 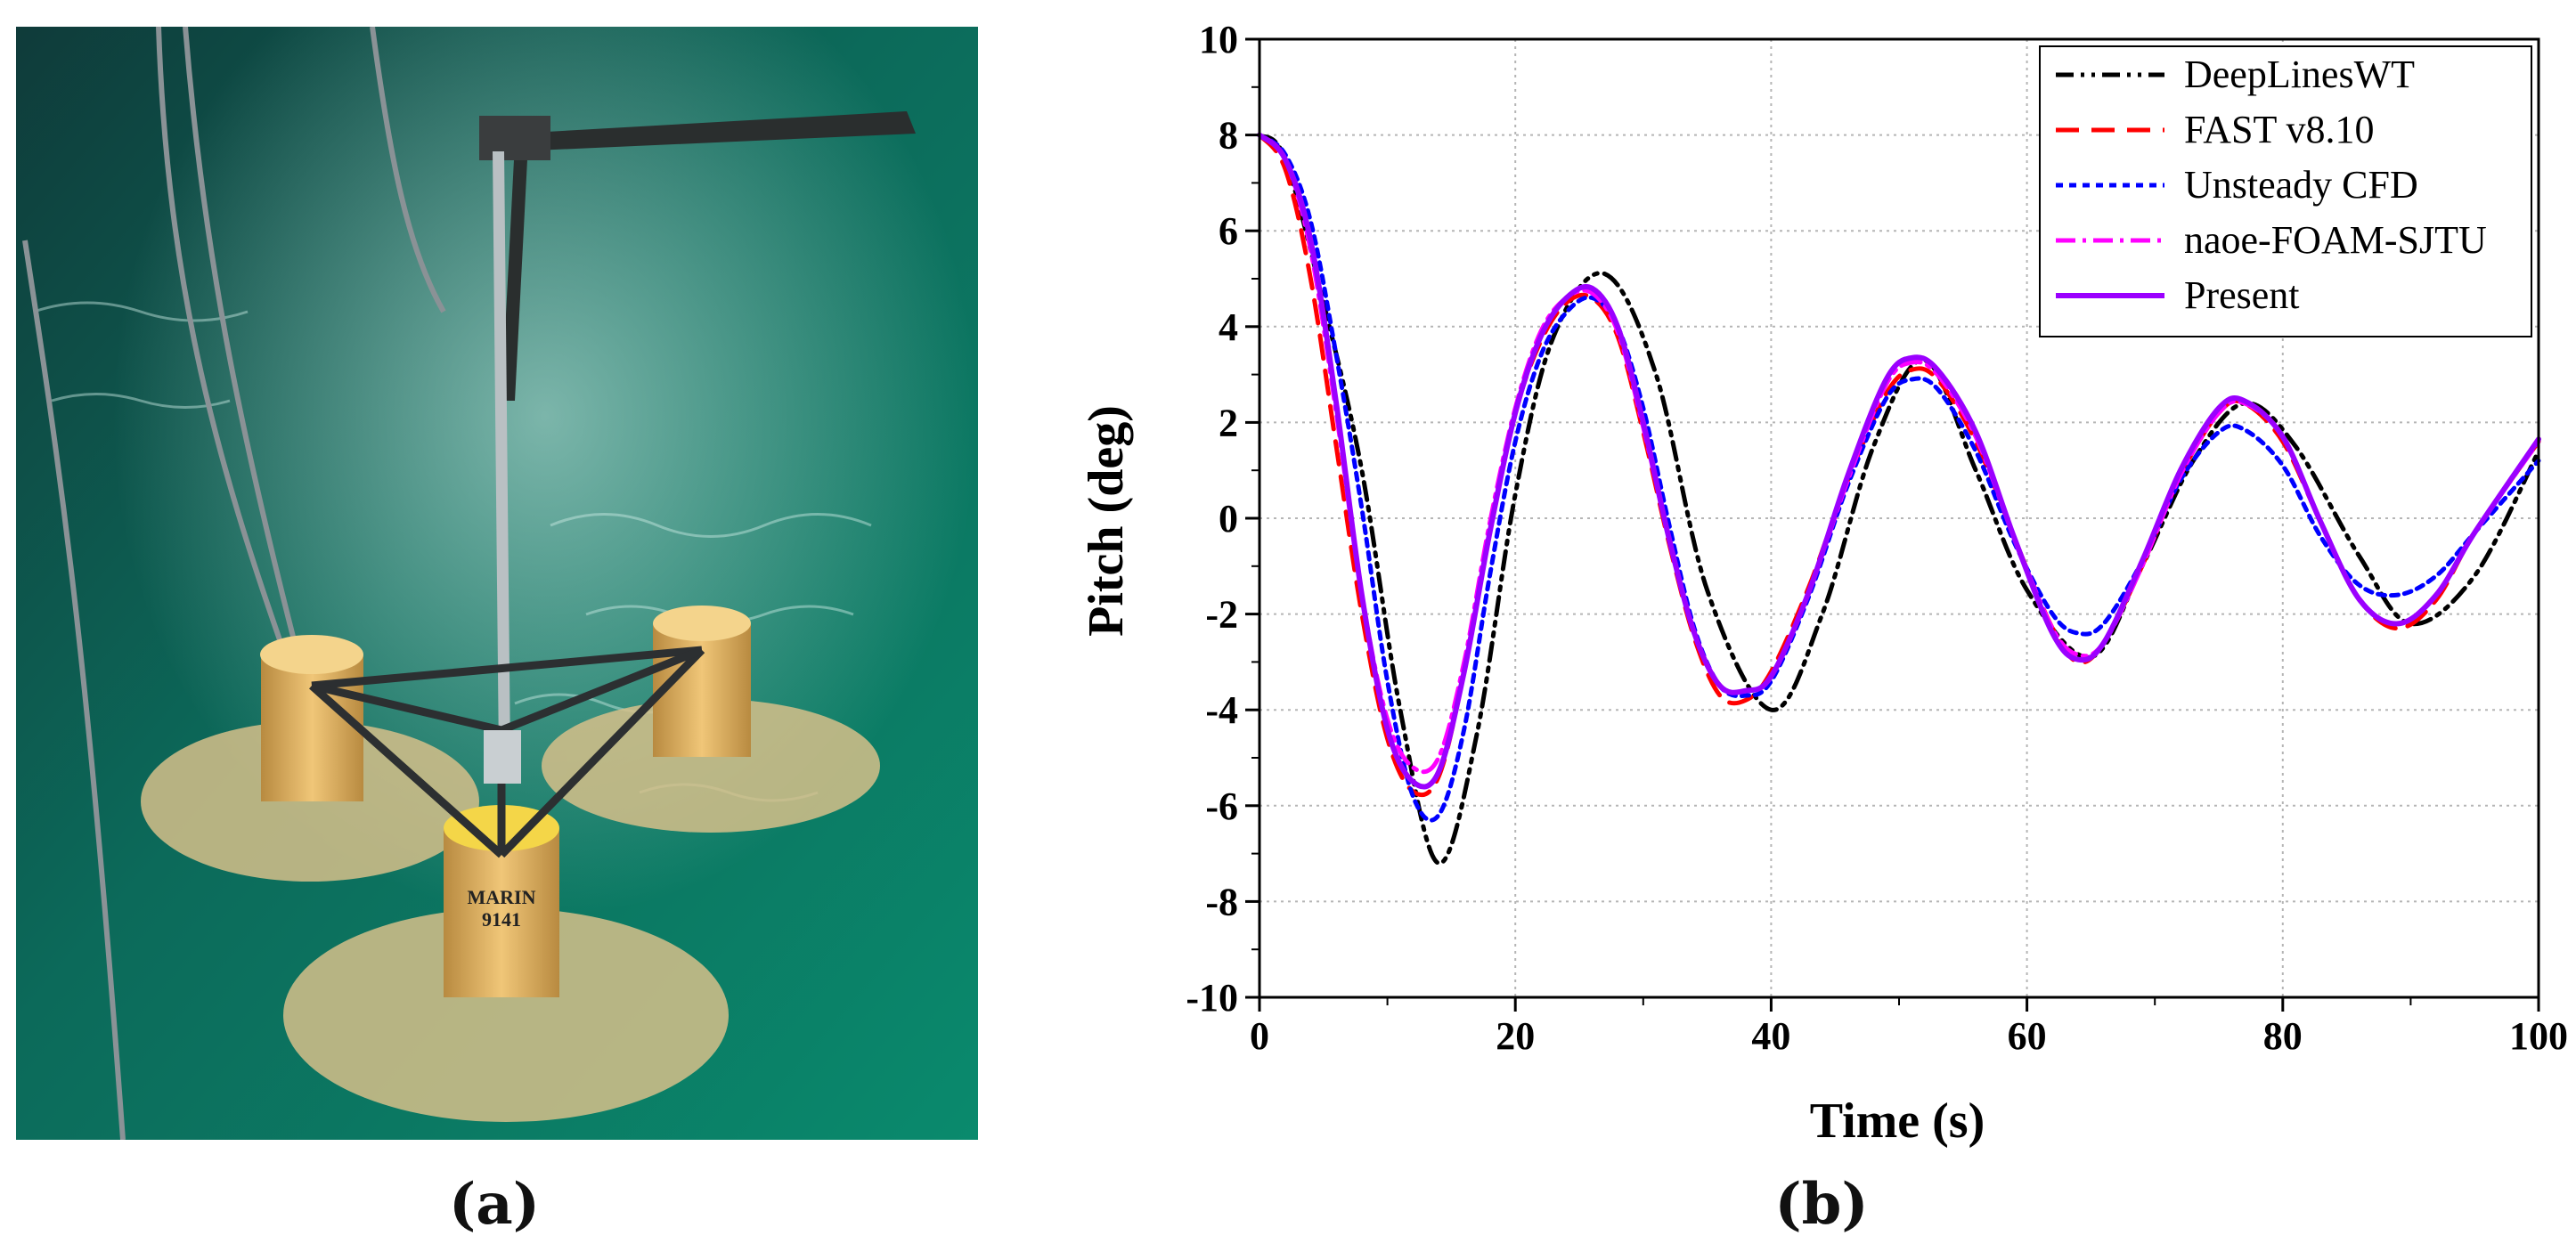 I want to click on legend-label: FAST v8.10, so click(x=2279, y=129).